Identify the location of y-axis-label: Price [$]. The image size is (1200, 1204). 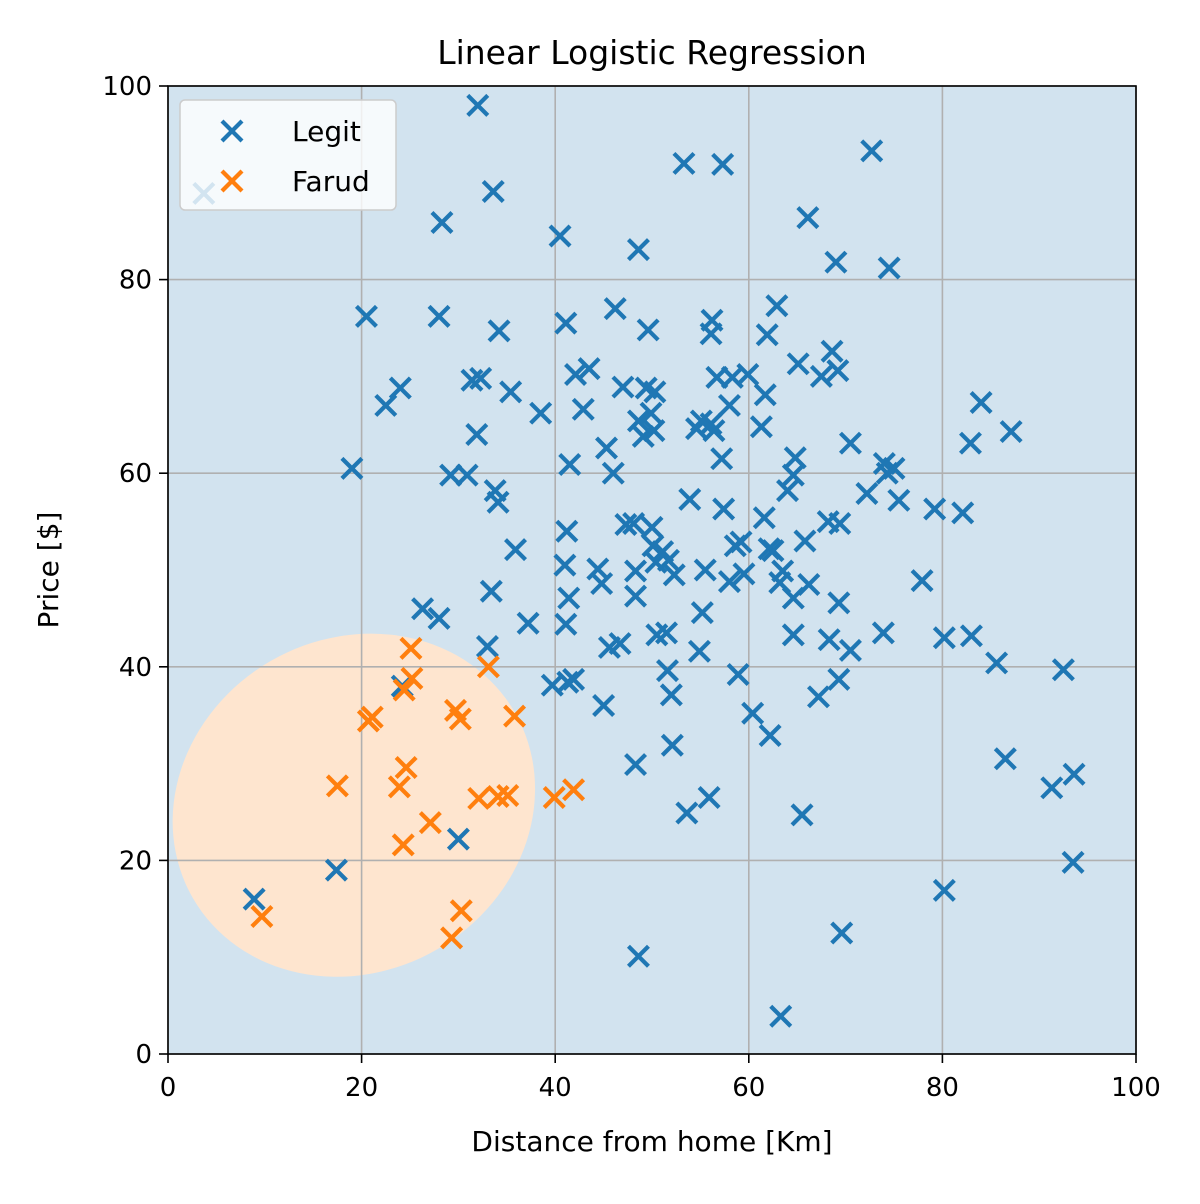
(48, 570).